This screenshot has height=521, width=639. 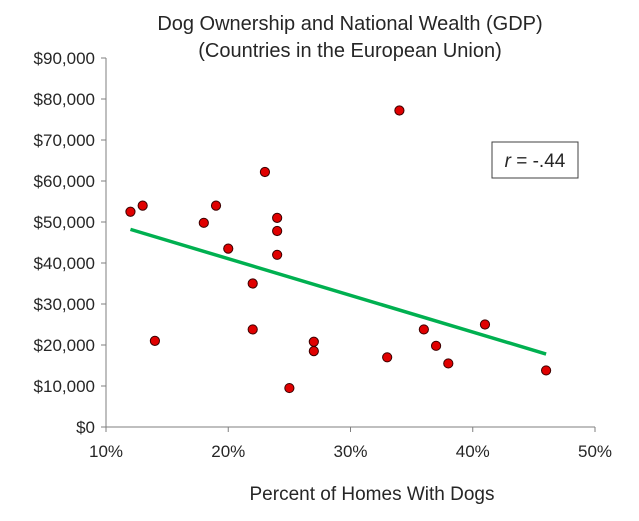 What do you see at coordinates (64, 222) in the screenshot?
I see `y-tick-label: $50,000` at bounding box center [64, 222].